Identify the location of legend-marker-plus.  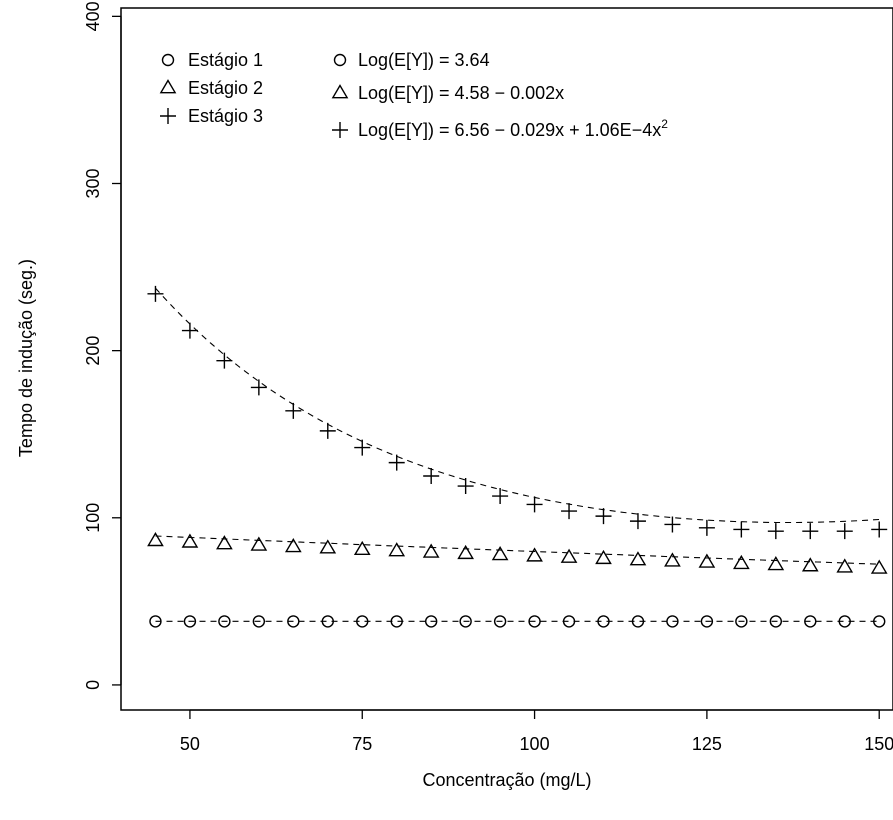
(168, 116).